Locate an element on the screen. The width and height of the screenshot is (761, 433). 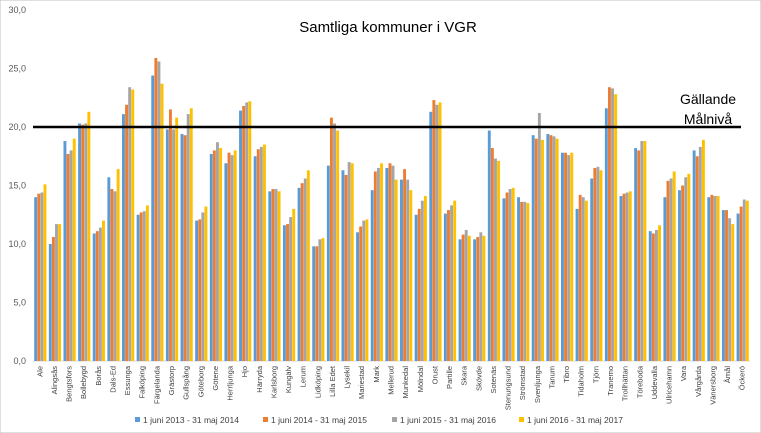
legend-label-4: 1 juni 2016 - 31 maj 2017 is located at coordinates (575, 420).